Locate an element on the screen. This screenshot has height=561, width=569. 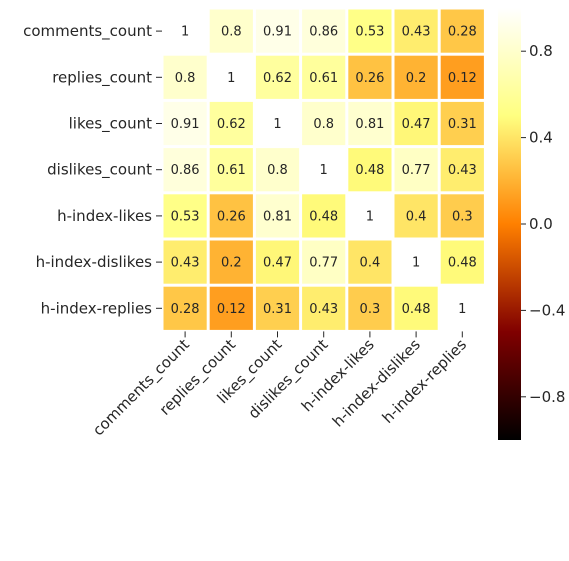
cell-value-label: 0.62 is located at coordinates (277, 78).